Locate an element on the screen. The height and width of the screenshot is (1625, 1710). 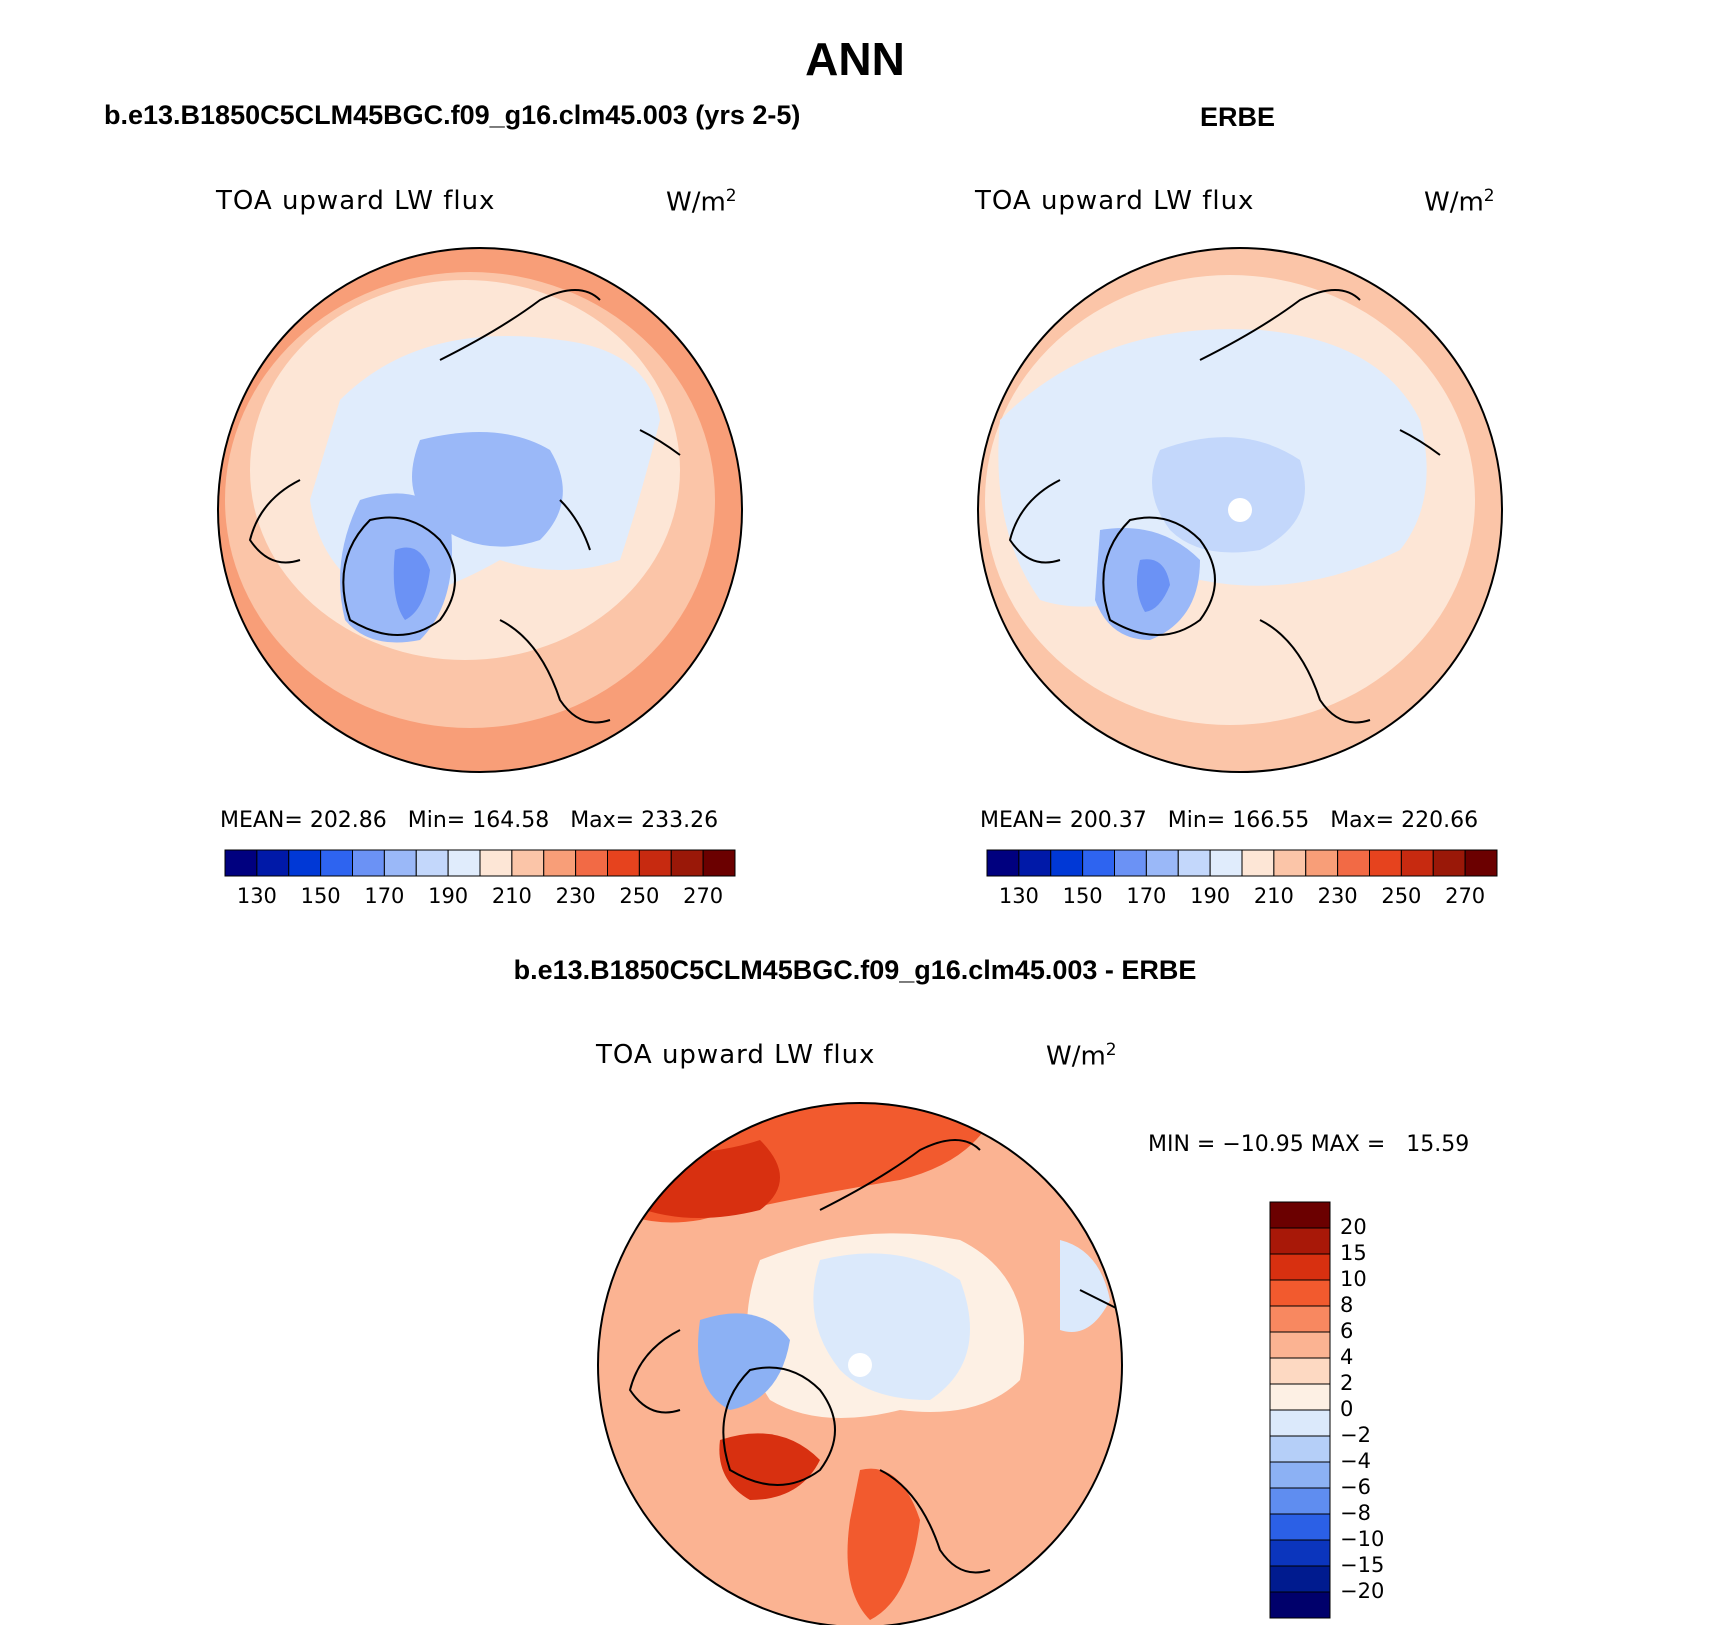
colorbar-tick-label: −2 is located at coordinates (1355, 1435).